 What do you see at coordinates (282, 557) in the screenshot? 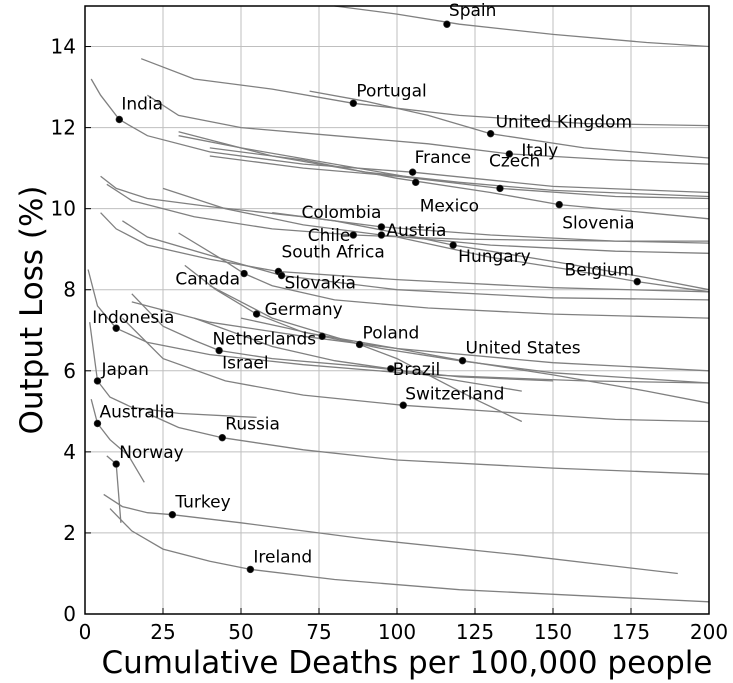
I see `point-label: Ireland` at bounding box center [282, 557].